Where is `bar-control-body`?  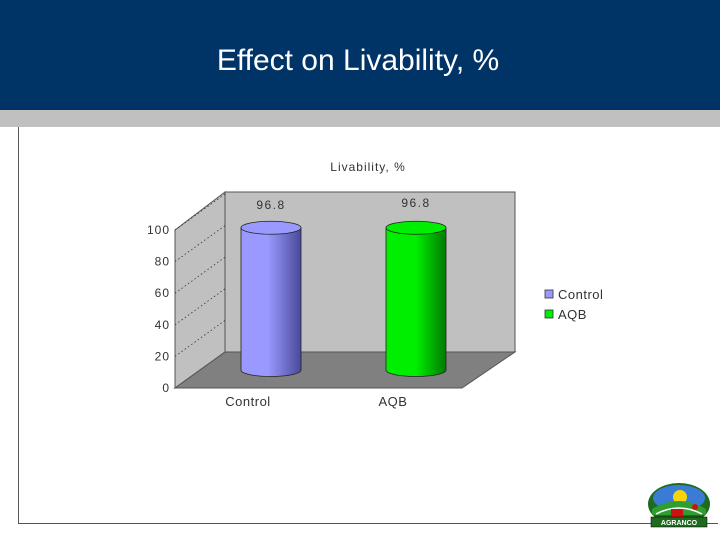 bar-control-body is located at coordinates (271, 302).